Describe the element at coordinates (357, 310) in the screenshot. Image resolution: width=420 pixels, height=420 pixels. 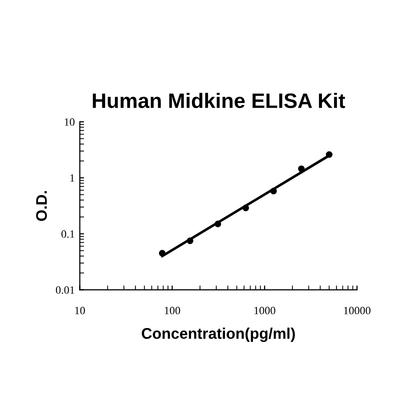
I see `x-tick-label: 10000` at that location.